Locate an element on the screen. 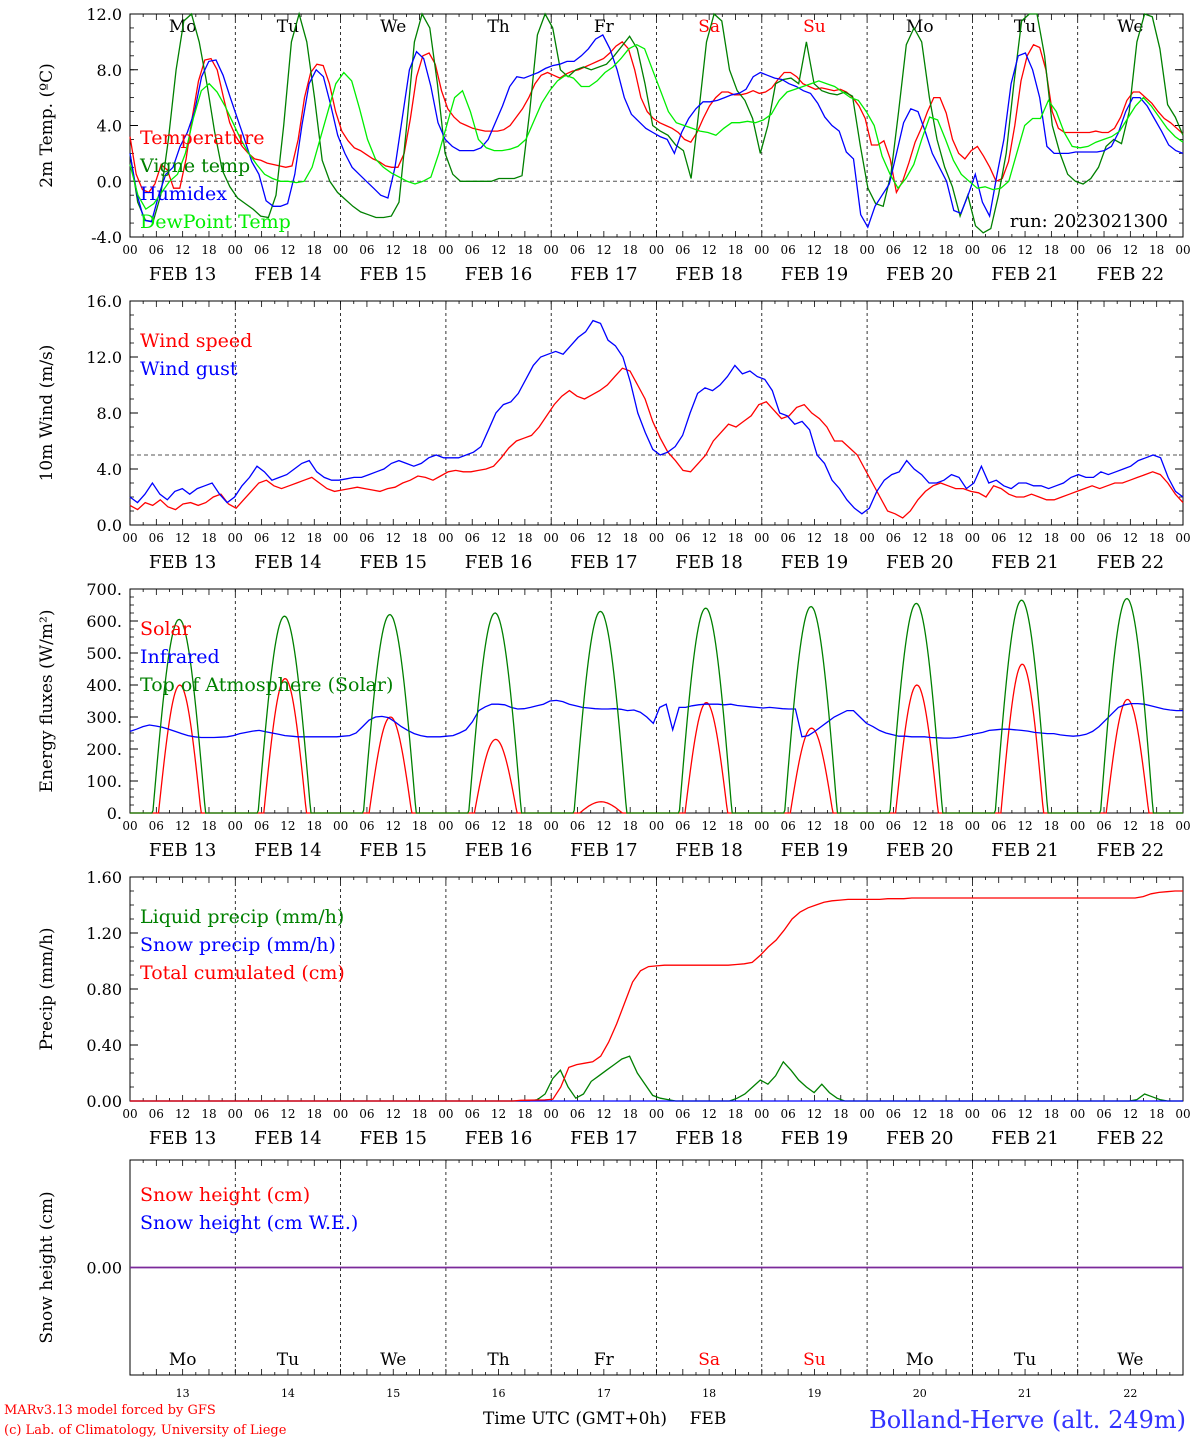 The height and width of the screenshot is (1440, 1194). day-number: 14 is located at coordinates (288, 1393).